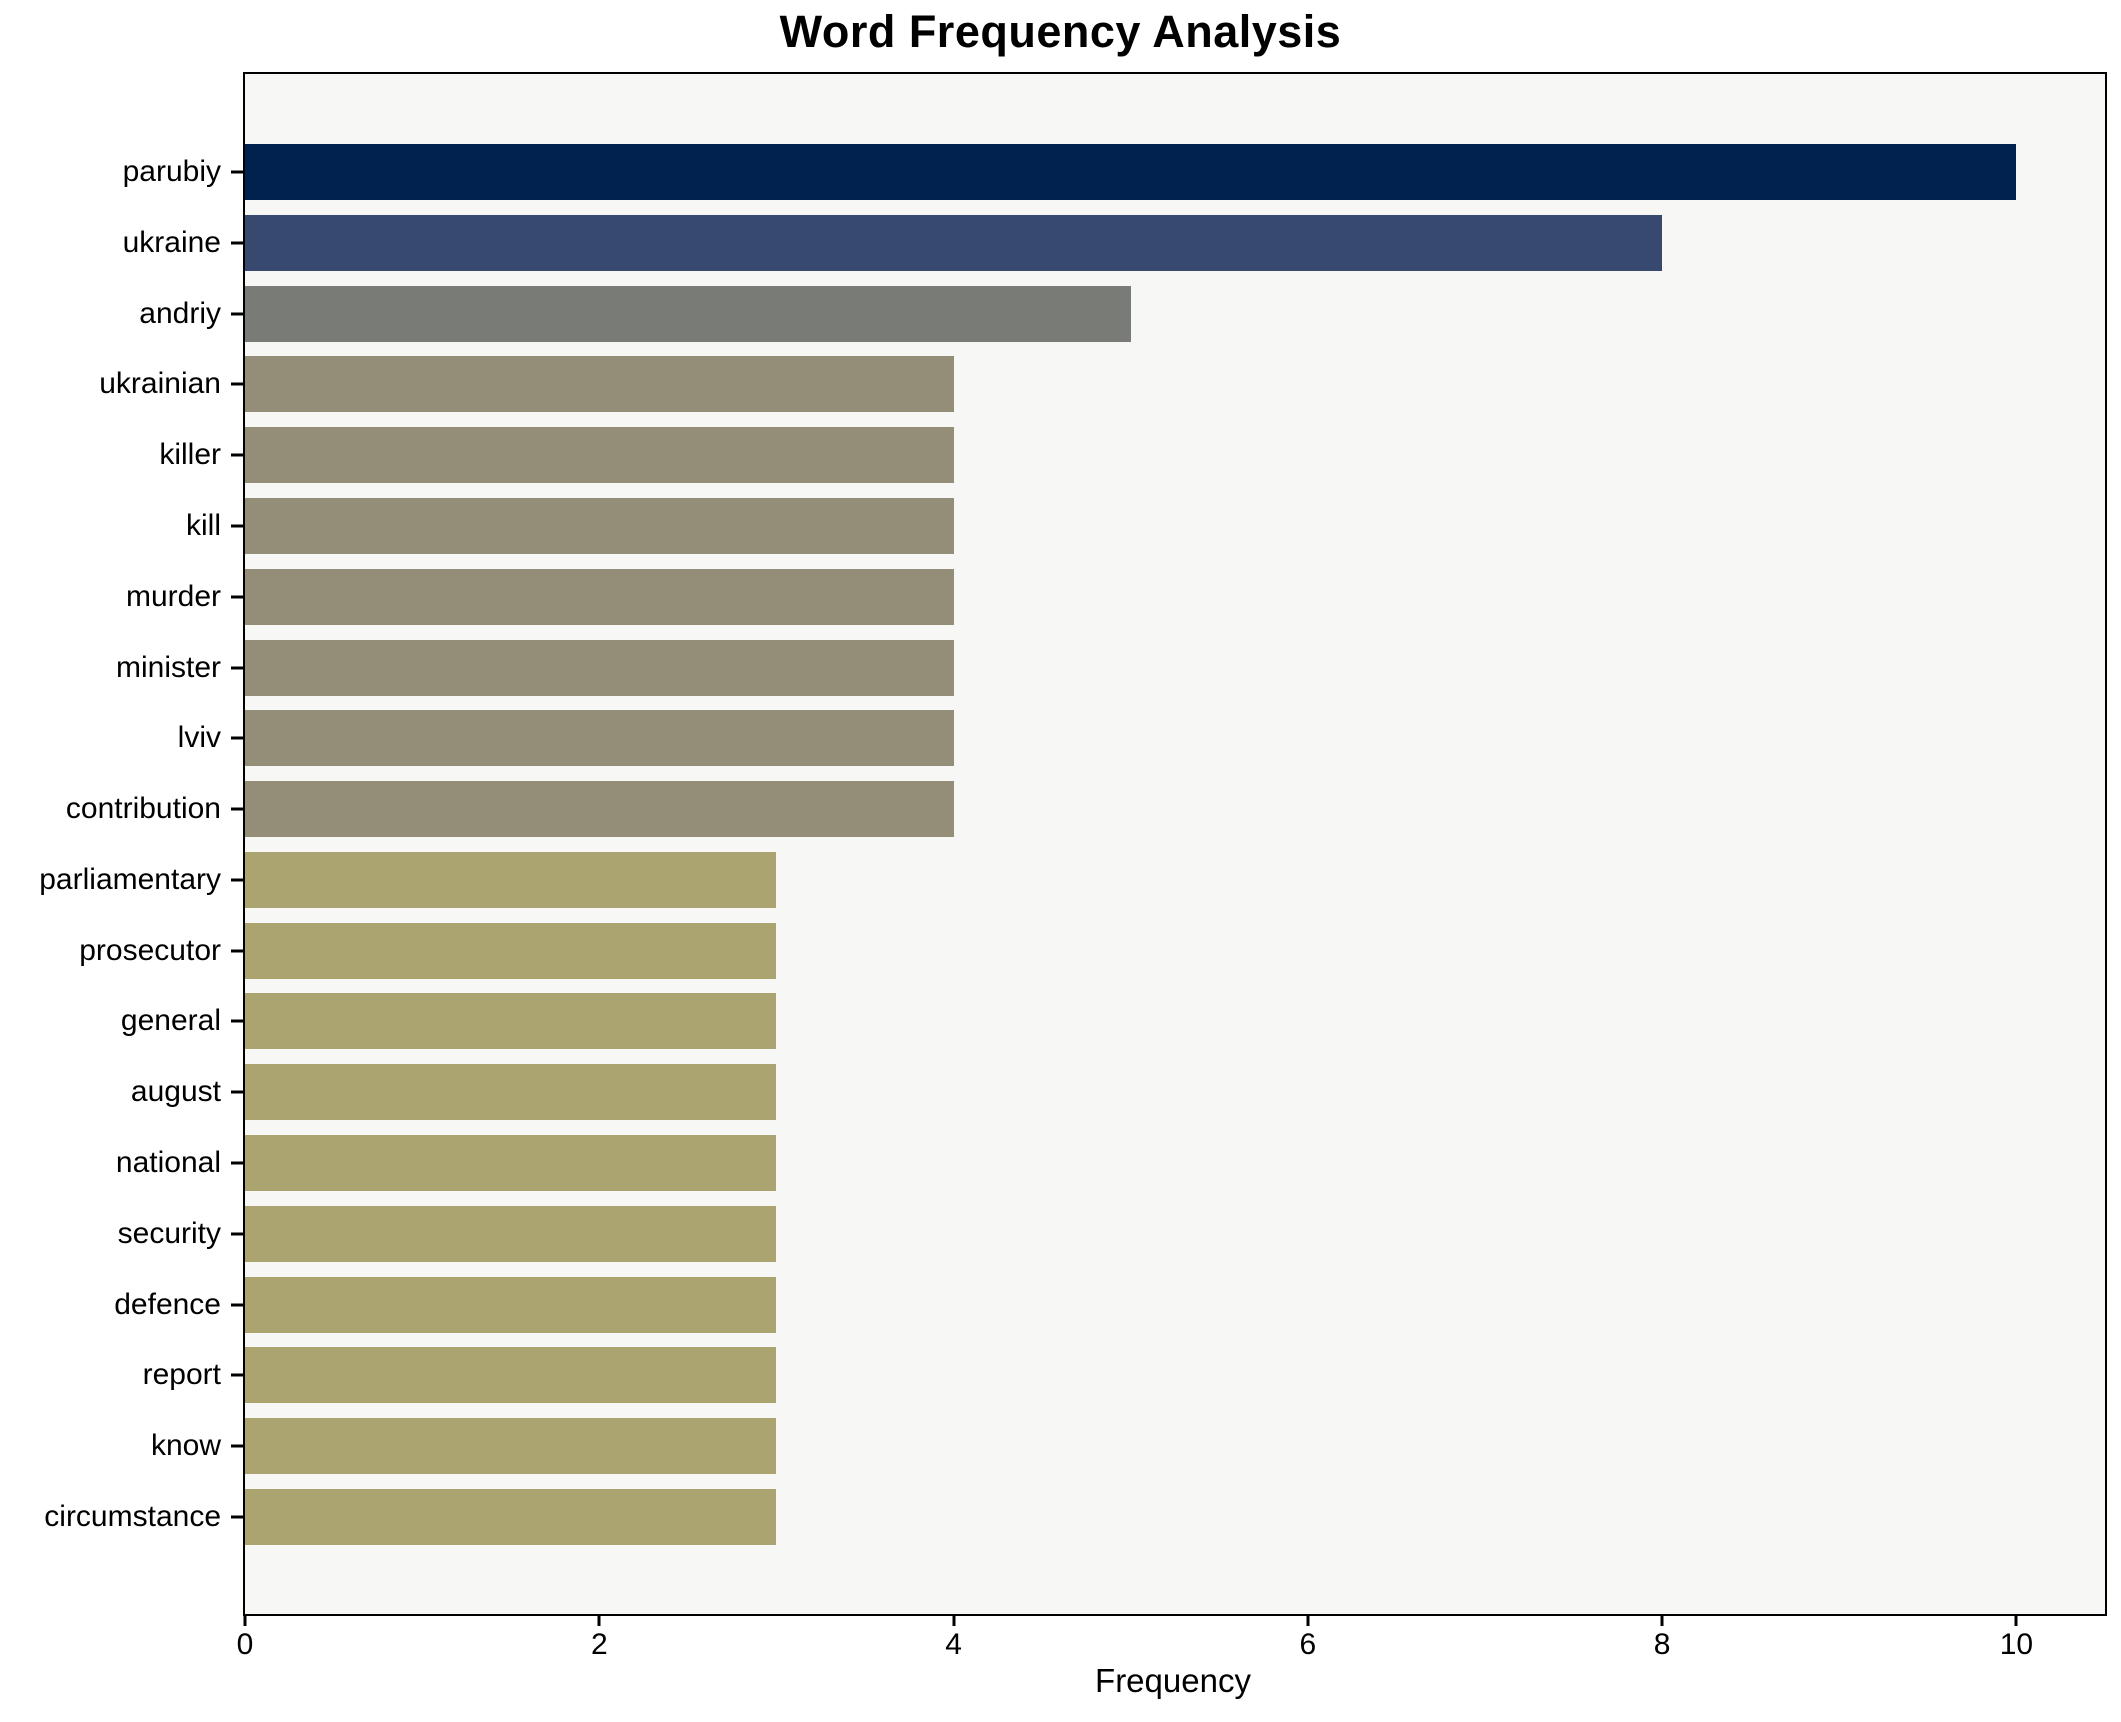 This screenshot has width=2121, height=1722. I want to click on y-tick-label: report, so click(181, 1375).